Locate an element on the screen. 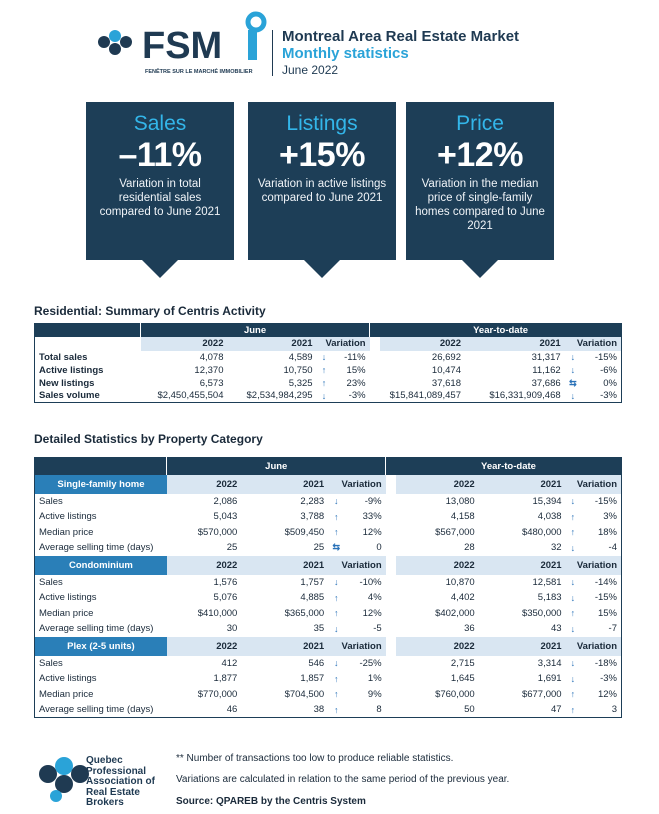 This screenshot has height=814, width=659. june-2021-value: $2,534,984,295 is located at coordinates (279, 396).